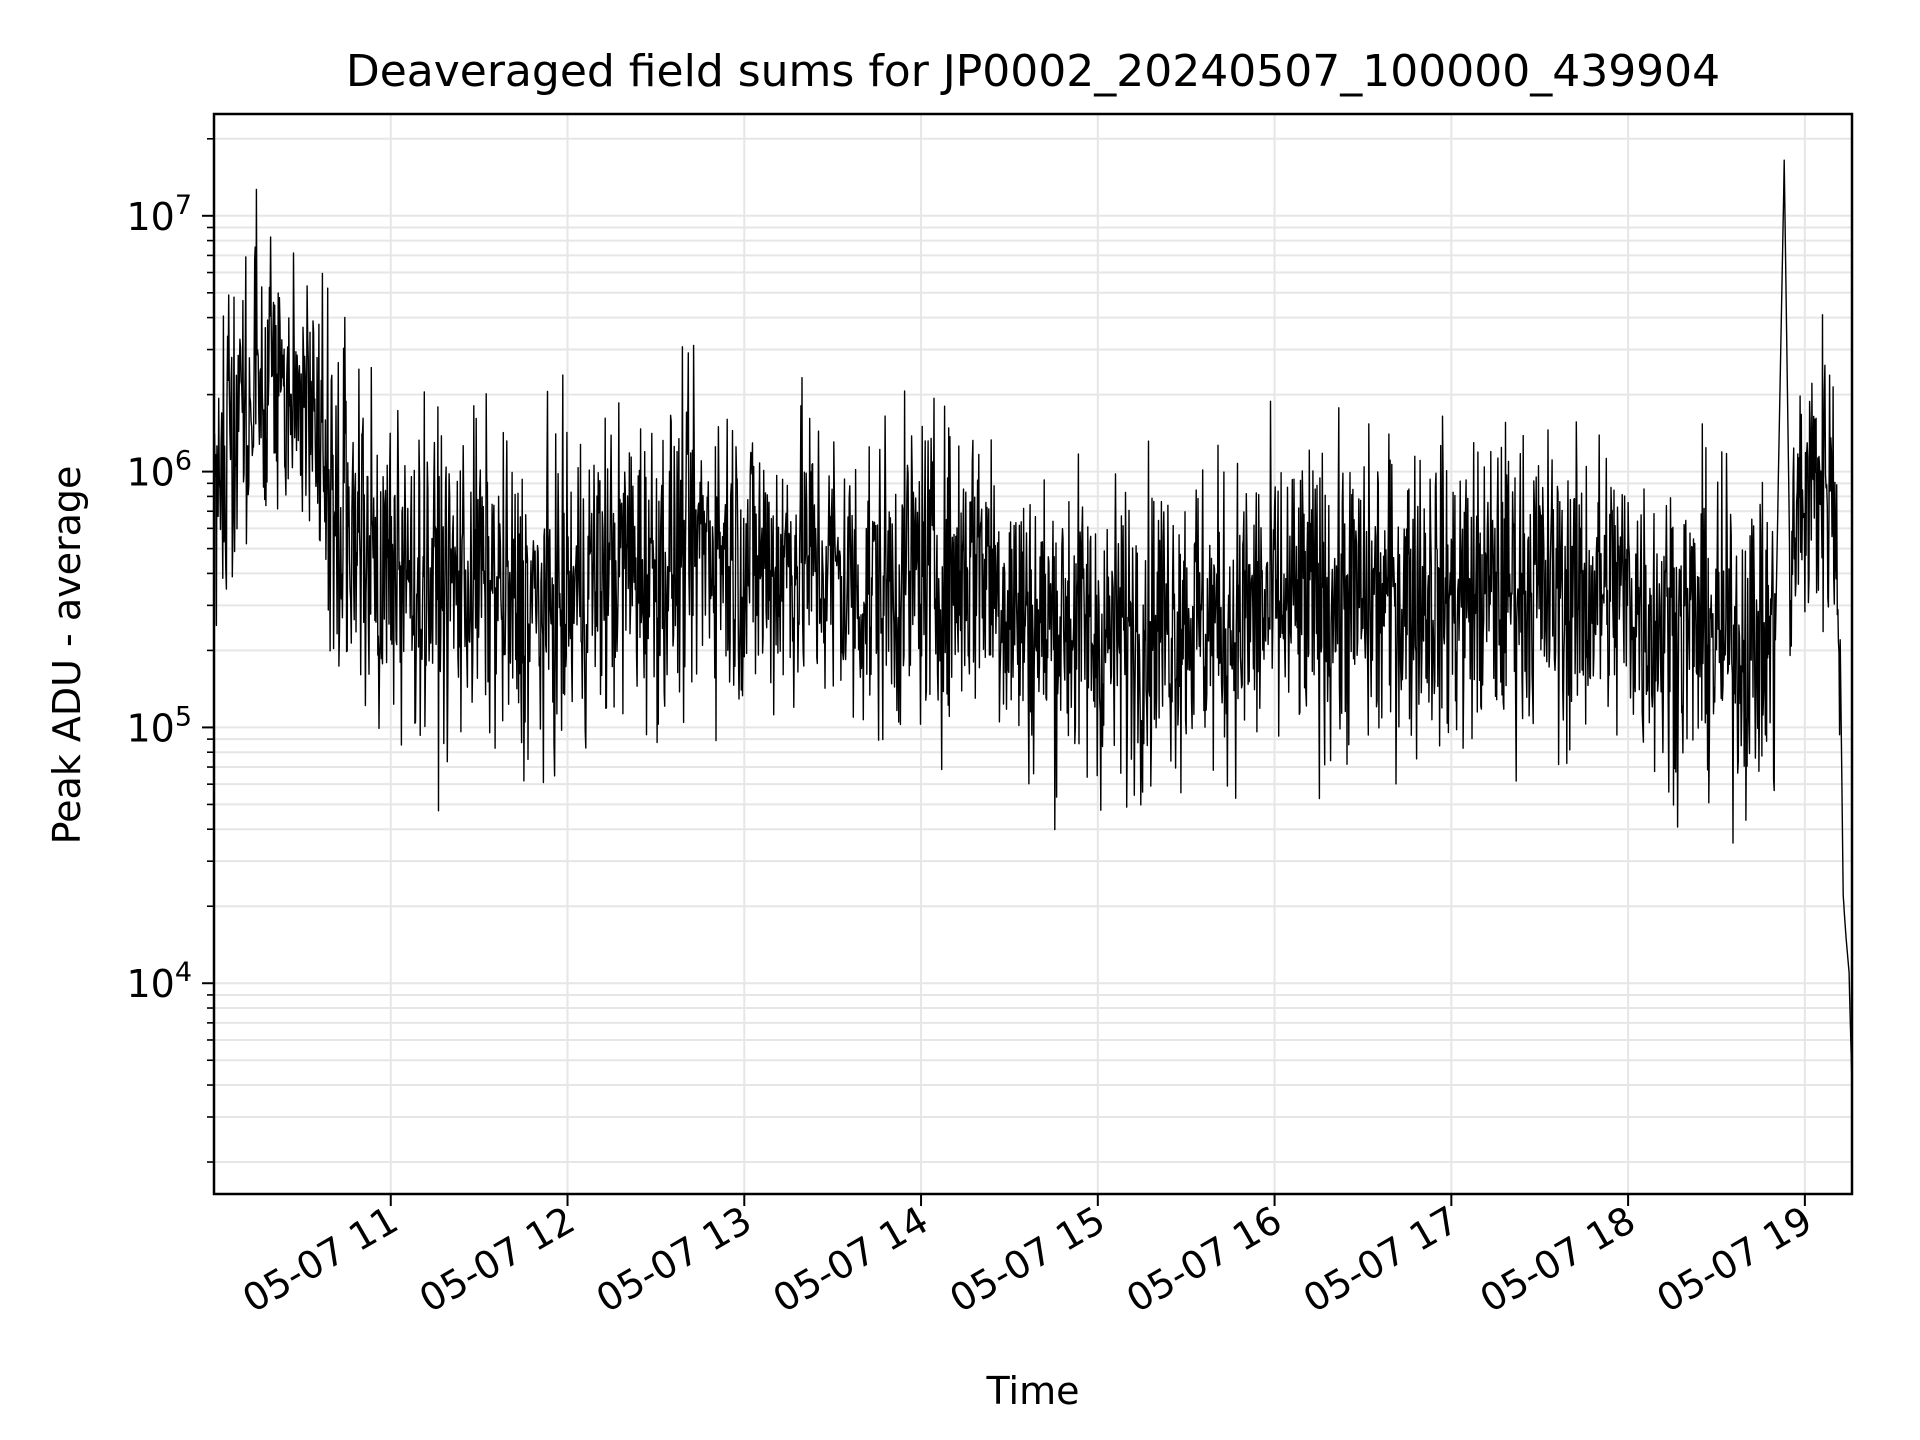 The width and height of the screenshot is (1920, 1440). I want to click on x-axis-label: Time, so click(1033, 1391).